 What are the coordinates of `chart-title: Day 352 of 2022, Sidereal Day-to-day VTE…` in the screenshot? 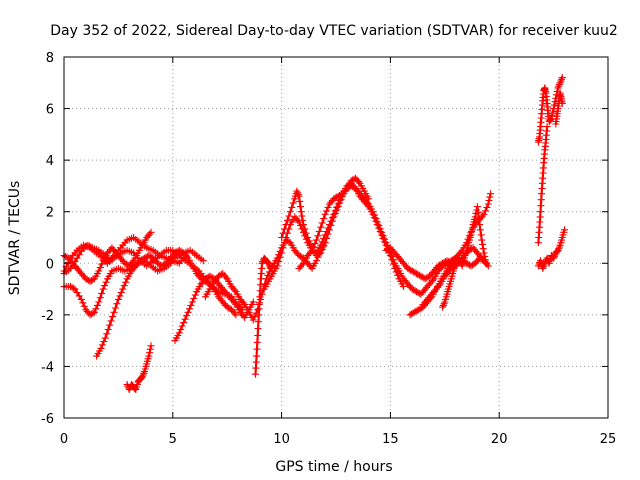 It's located at (334, 31).